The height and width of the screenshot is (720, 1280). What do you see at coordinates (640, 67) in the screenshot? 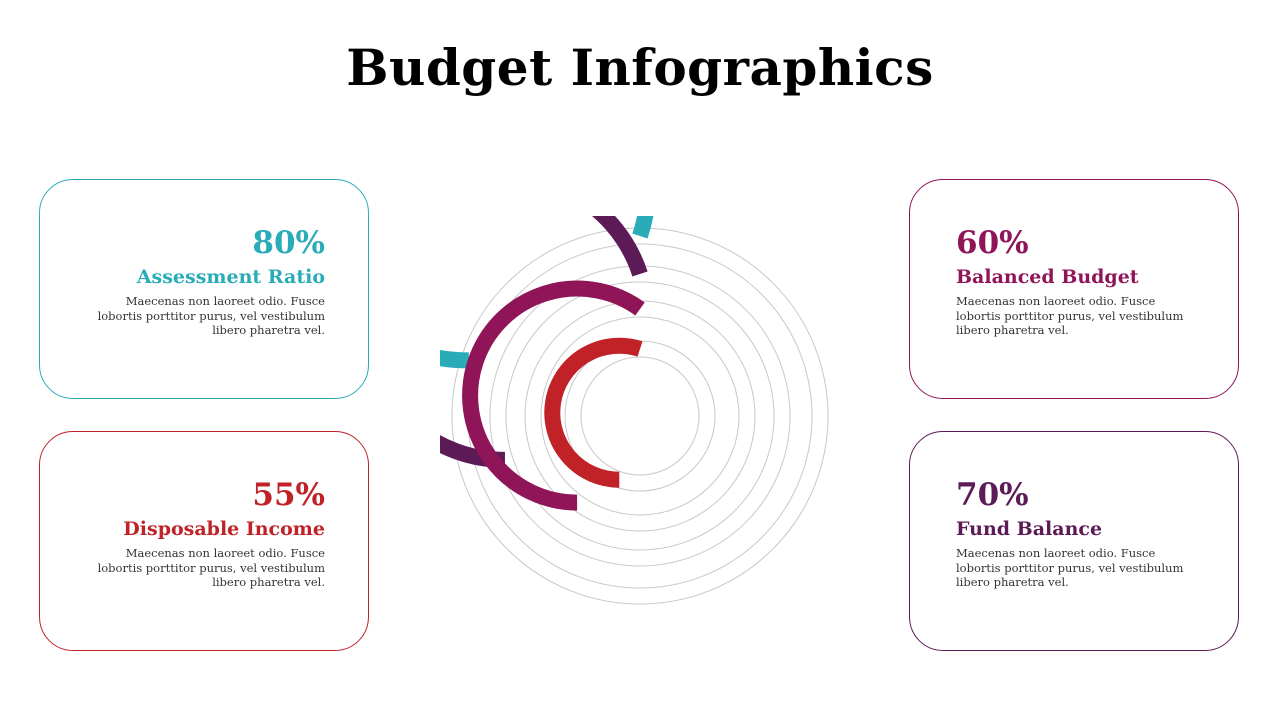
I see `page-title: Budget Infographics` at bounding box center [640, 67].